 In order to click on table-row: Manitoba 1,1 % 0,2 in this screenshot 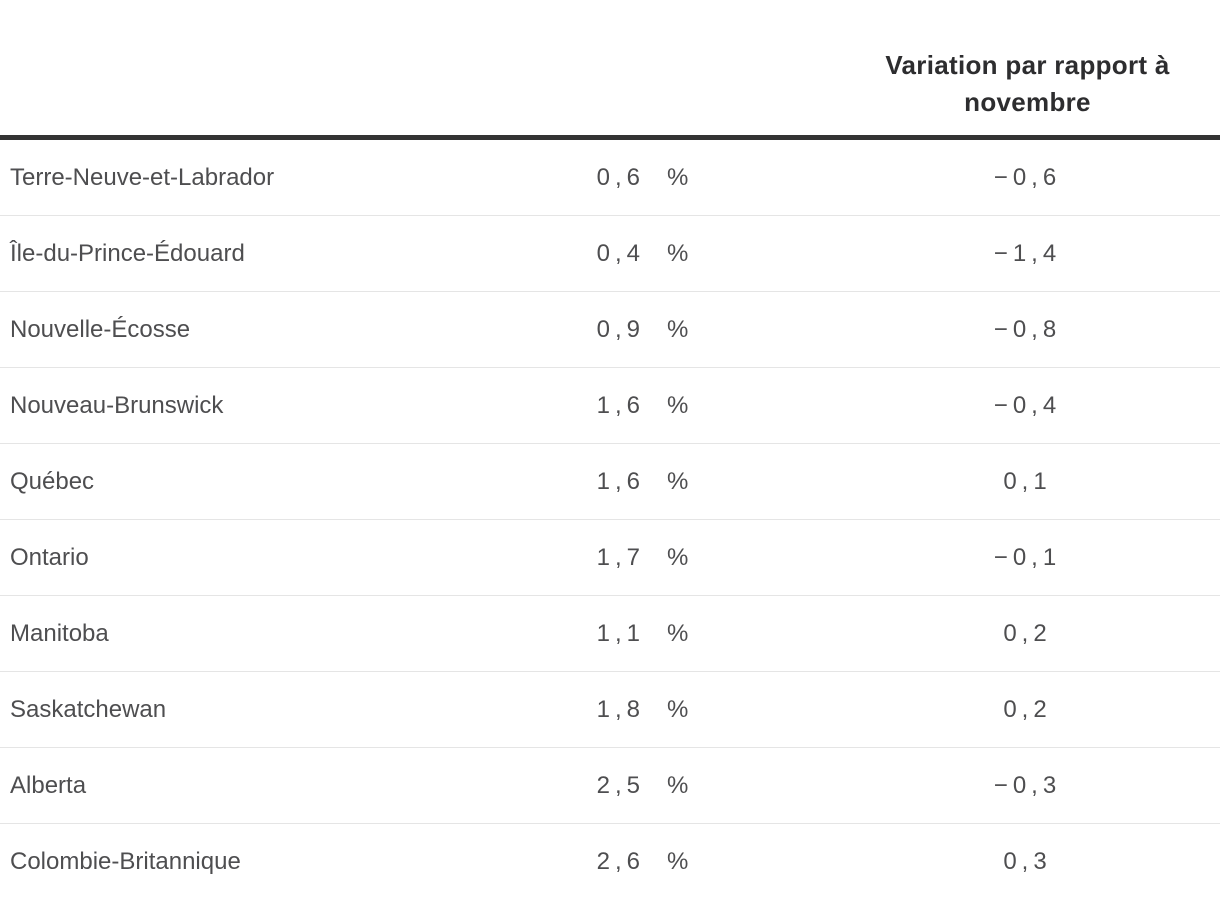, I will do `click(610, 634)`.